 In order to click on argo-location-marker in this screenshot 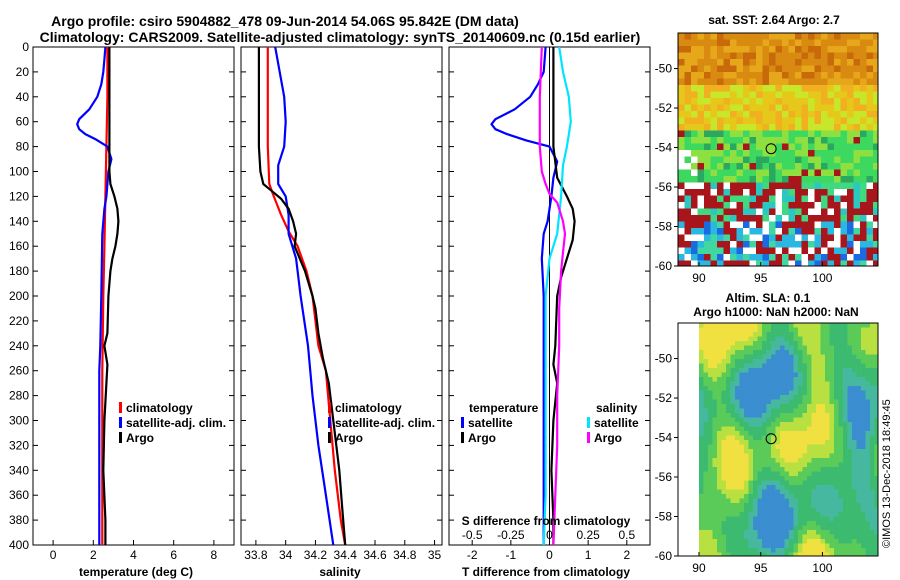, I will do `click(771, 149)`.